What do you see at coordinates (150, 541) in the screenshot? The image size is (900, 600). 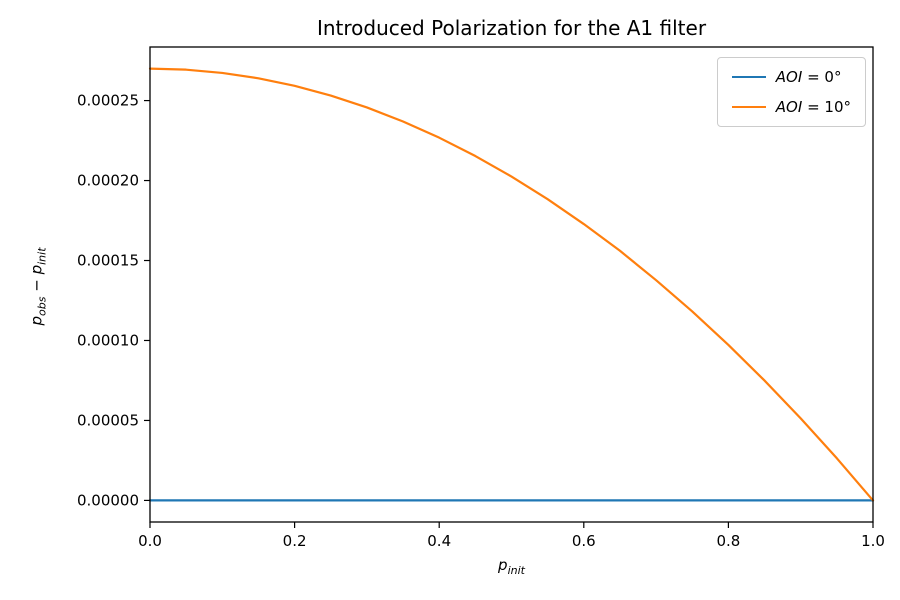 I see `x-tick-label: 0.0` at bounding box center [150, 541].